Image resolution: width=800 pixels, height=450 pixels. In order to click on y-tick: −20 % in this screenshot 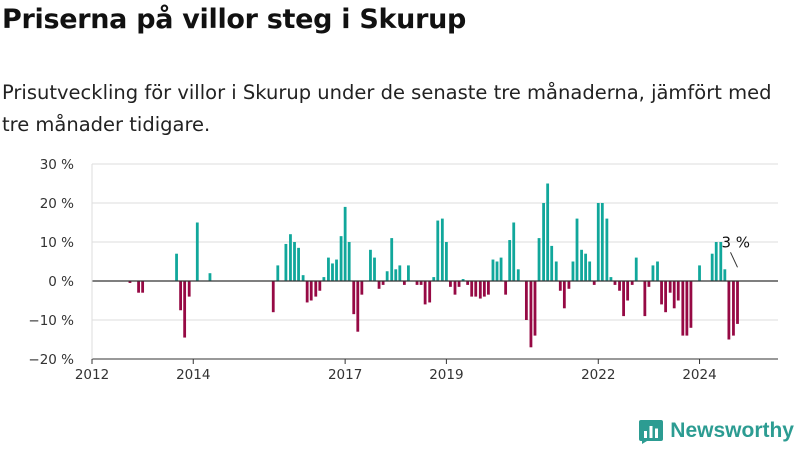, I will do `click(51, 360)`.